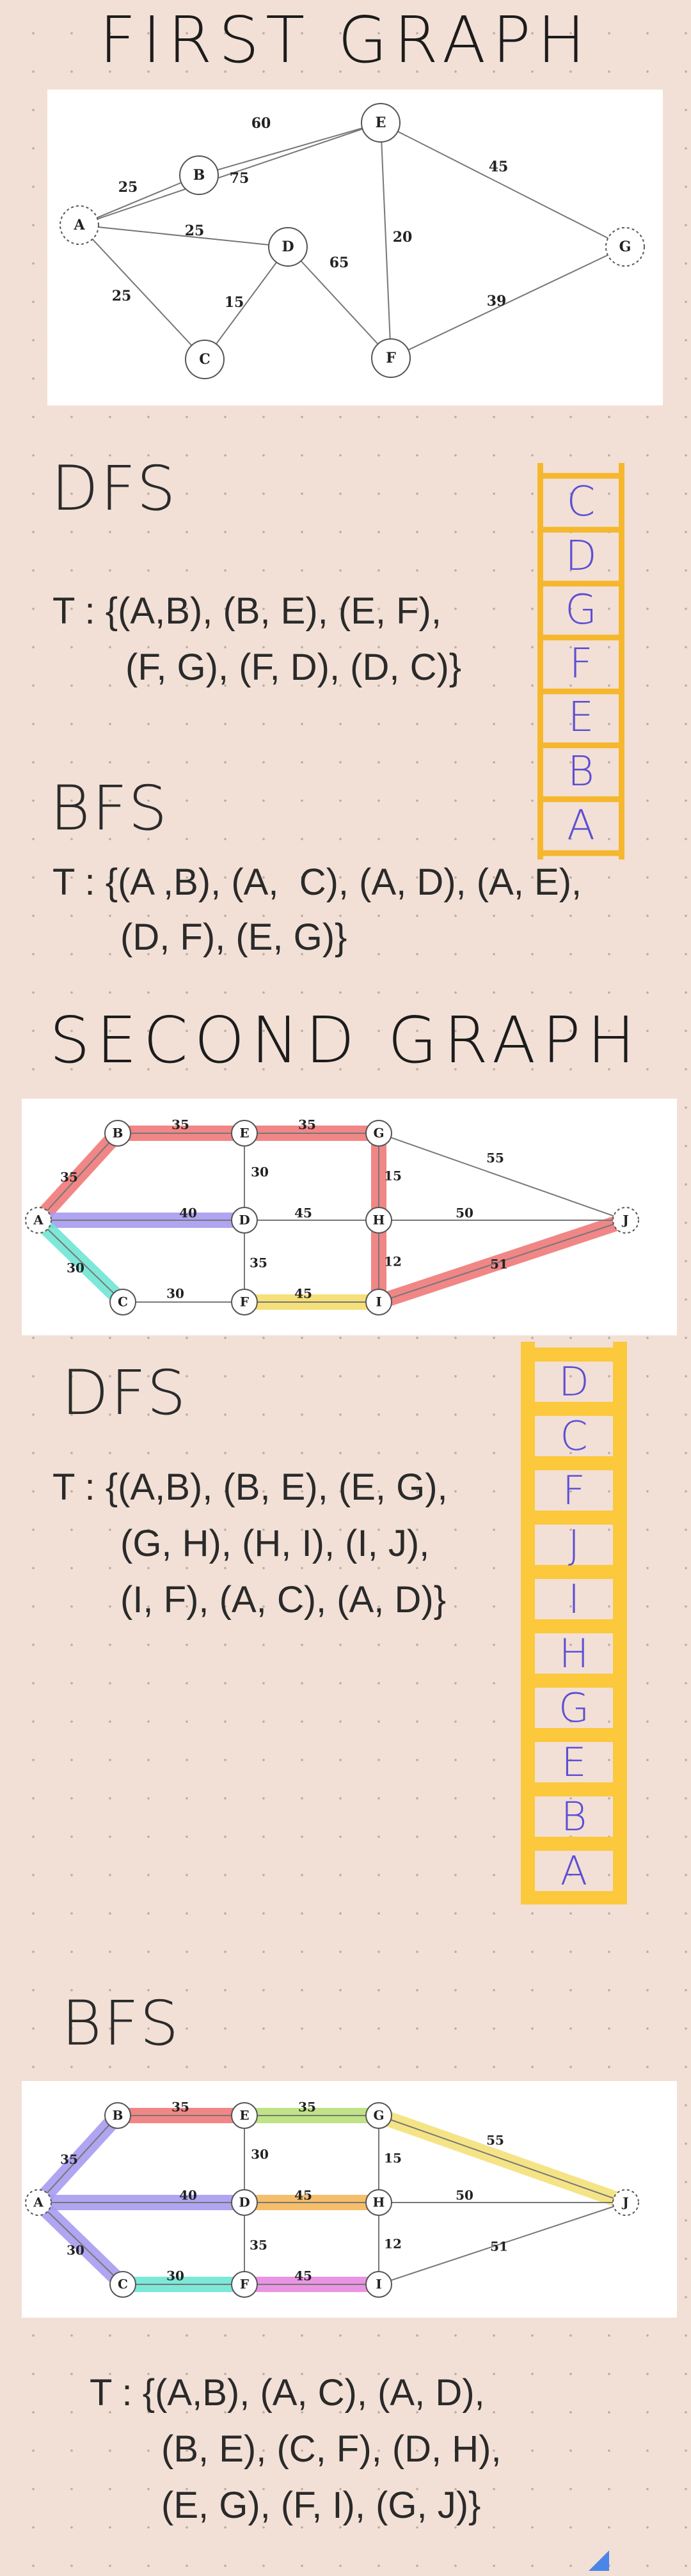 The width and height of the screenshot is (691, 2576). I want to click on s2-stack-item: H, so click(574, 1653).